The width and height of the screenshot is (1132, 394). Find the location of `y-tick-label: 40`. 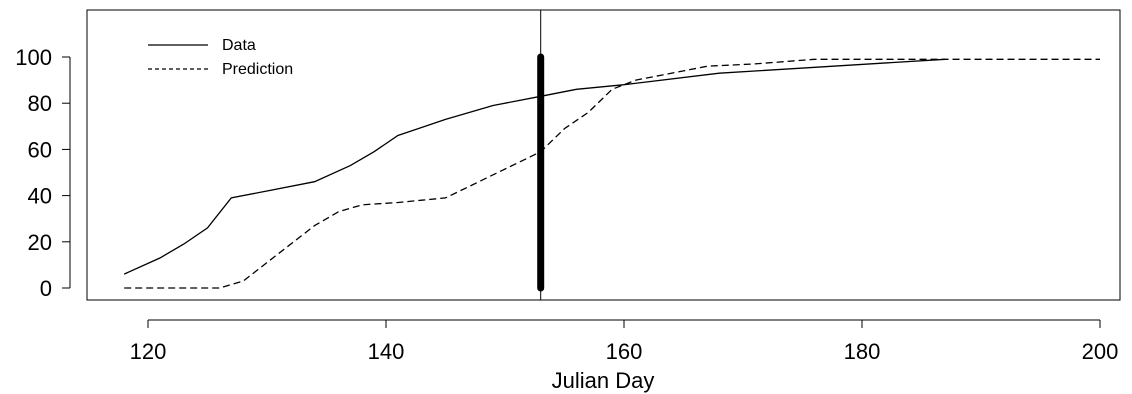

y-tick-label: 40 is located at coordinates (40, 196).